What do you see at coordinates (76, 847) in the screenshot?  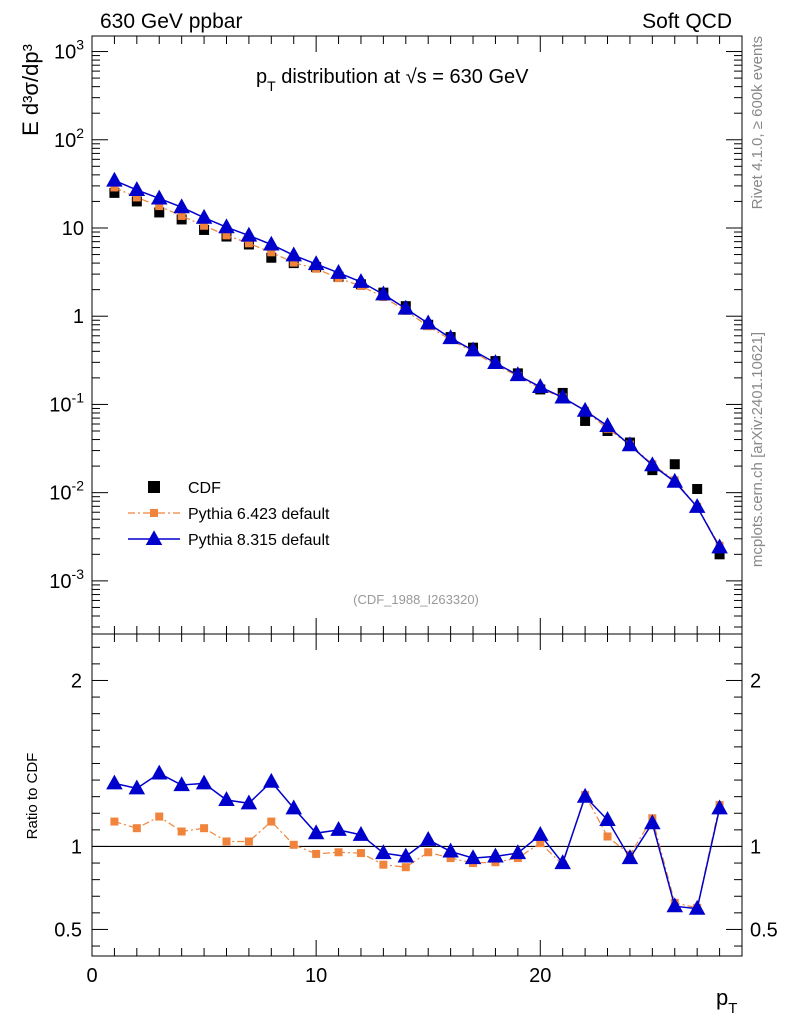 I see `ratio-y-tick-label-left: 1` at bounding box center [76, 847].